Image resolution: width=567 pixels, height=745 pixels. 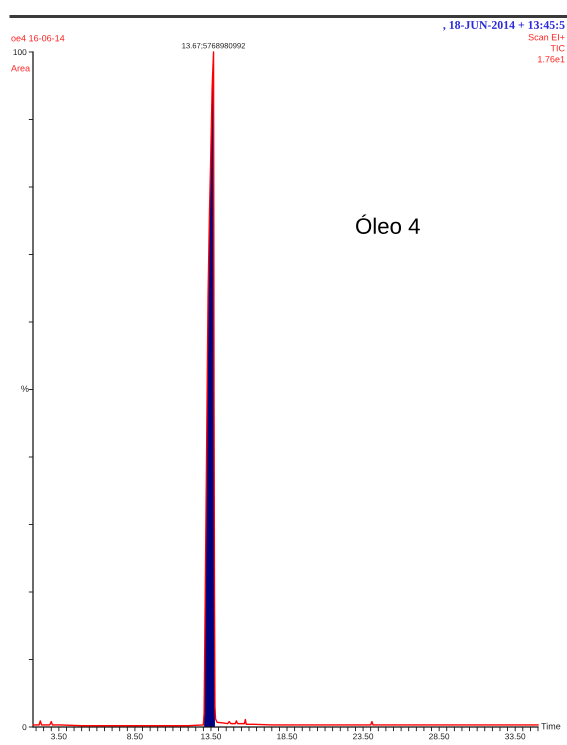 I want to click on text: Area, so click(x=20, y=68).